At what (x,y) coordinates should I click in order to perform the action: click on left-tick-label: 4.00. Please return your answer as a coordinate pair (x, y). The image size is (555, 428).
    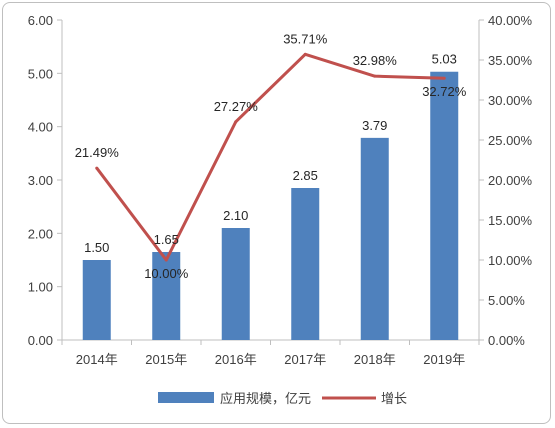
    Looking at the image, I should click on (40, 127).